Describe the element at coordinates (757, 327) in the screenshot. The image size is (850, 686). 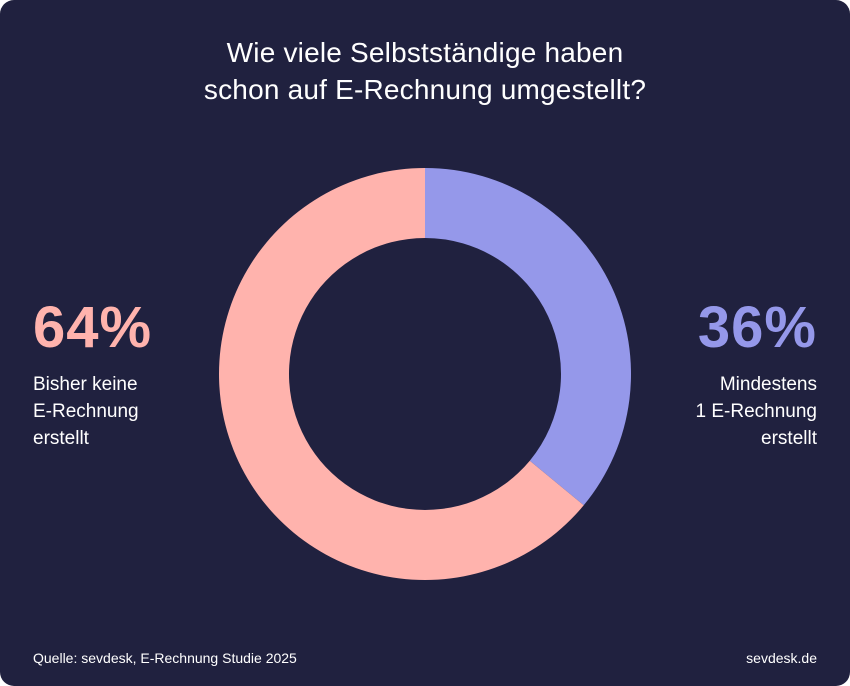
I see `percent-label-mindestens: 36%` at that location.